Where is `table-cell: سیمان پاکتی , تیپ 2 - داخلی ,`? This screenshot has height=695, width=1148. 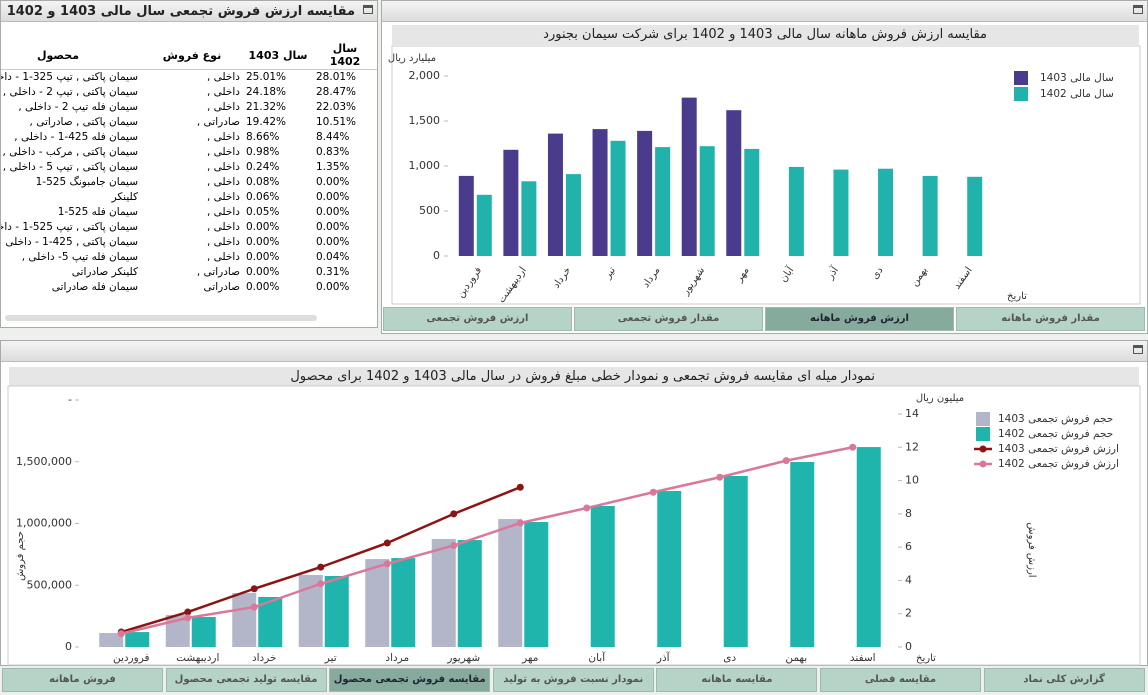 table-cell: سیمان پاکتی , تیپ 2 - داخلی , is located at coordinates (70, 92).